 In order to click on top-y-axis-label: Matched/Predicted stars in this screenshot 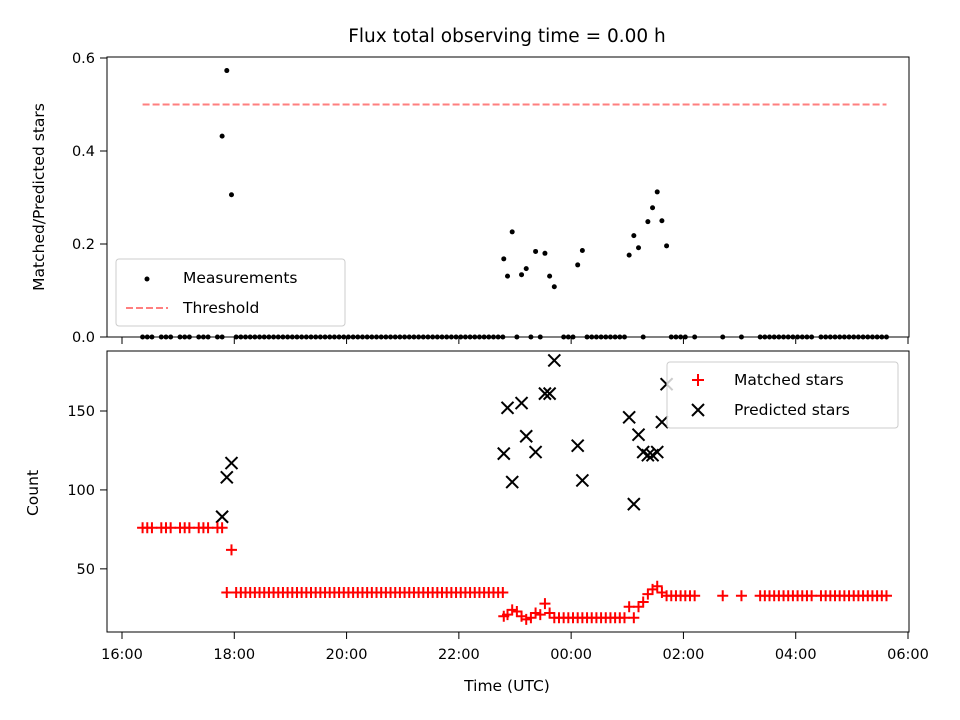, I will do `click(39, 197)`.